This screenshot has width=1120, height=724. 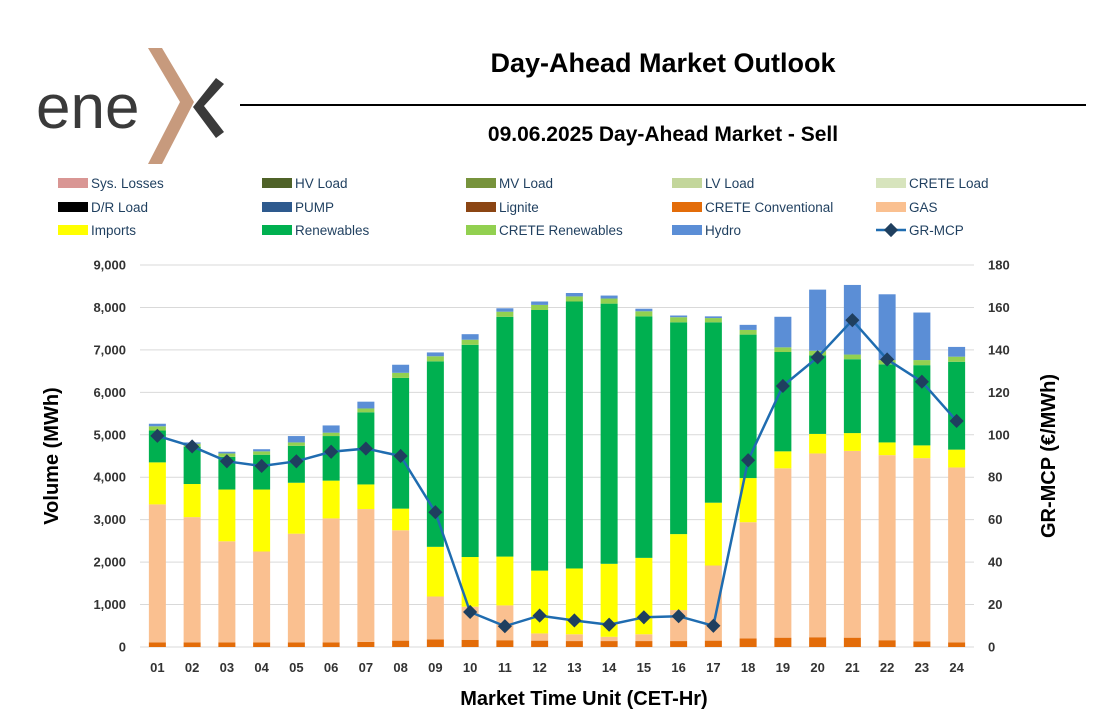 What do you see at coordinates (783, 667) in the screenshot?
I see `x-tick-label: 19` at bounding box center [783, 667].